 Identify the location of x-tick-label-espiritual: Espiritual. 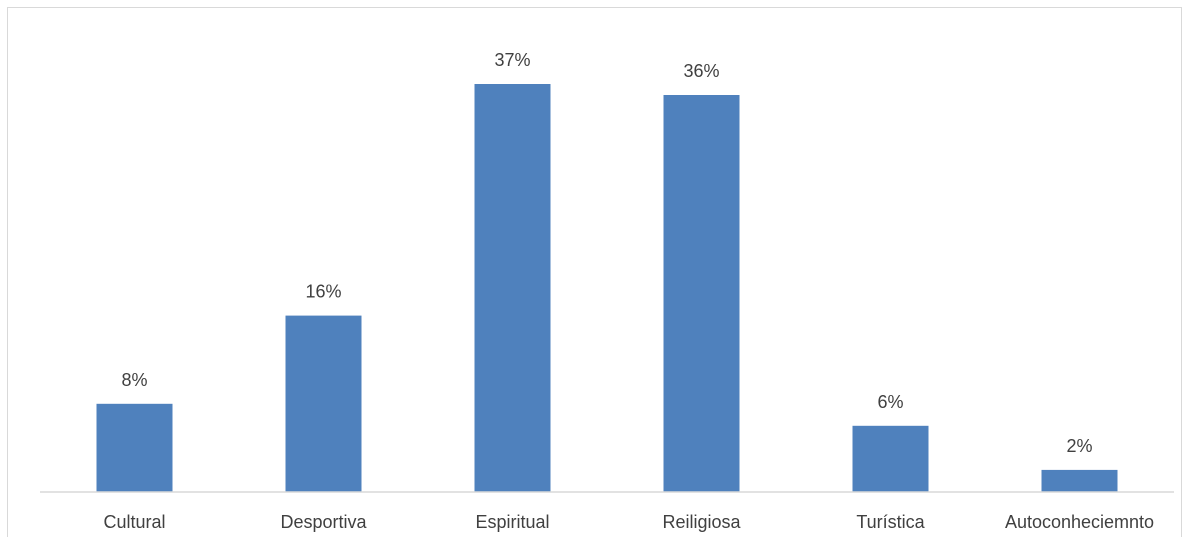
(512, 522).